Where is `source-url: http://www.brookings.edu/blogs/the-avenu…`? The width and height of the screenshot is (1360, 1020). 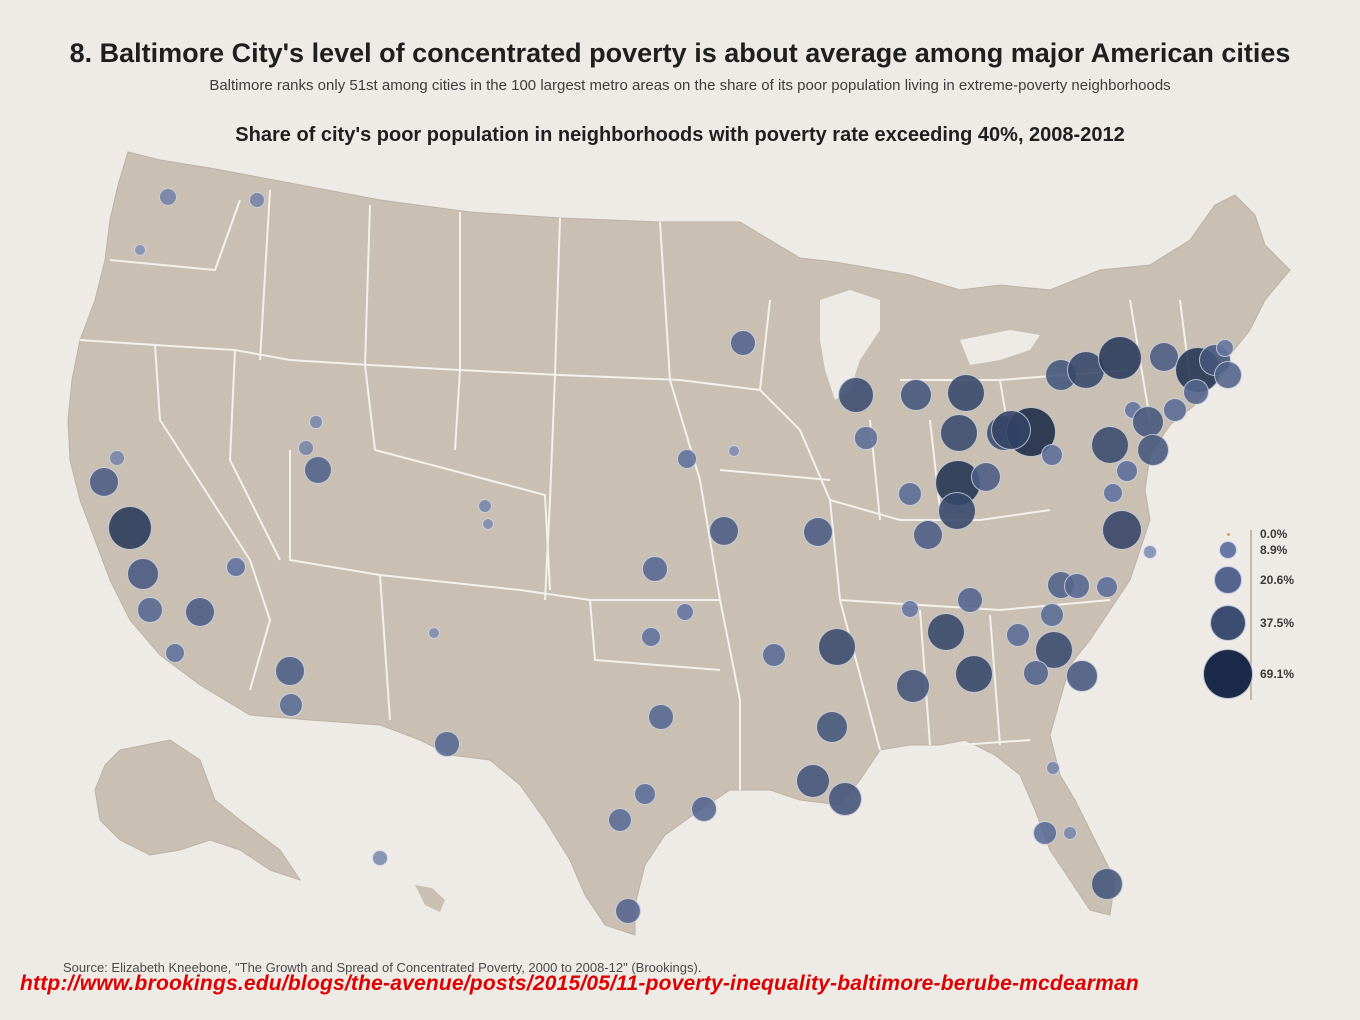
source-url: http://www.brookings.edu/blogs/the-avenu… is located at coordinates (579, 983).